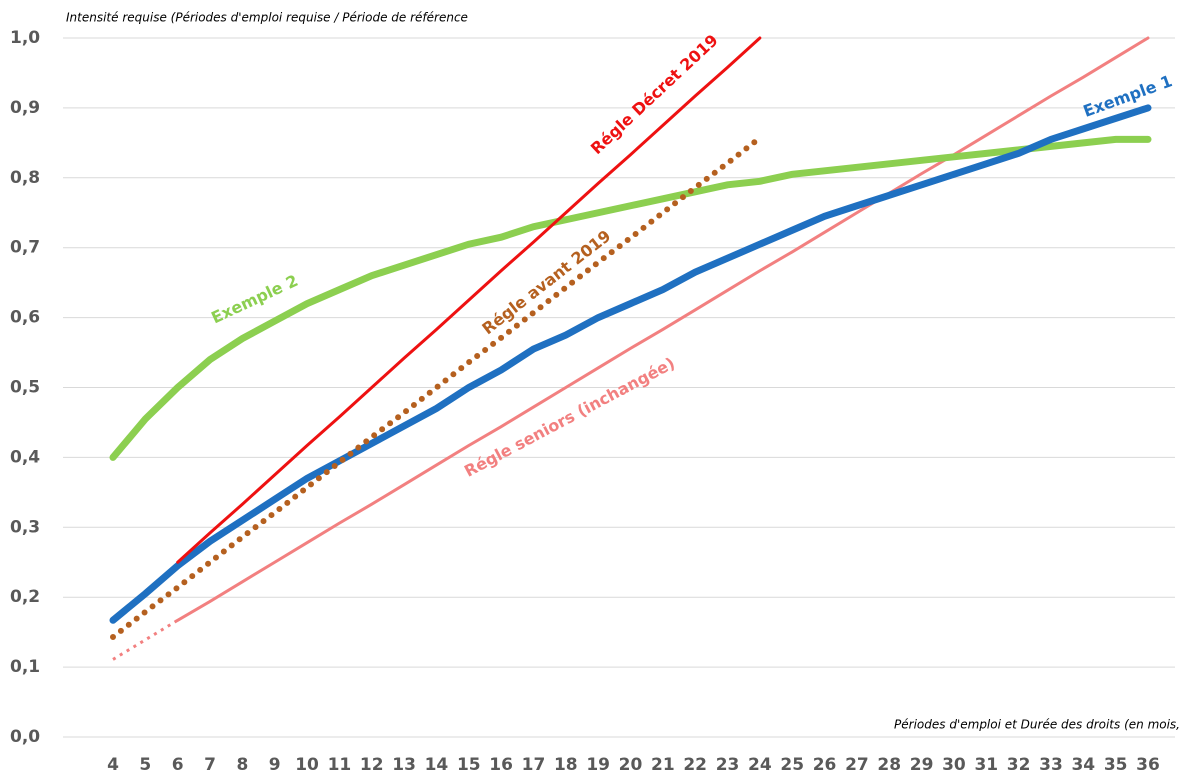  What do you see at coordinates (986, 763) in the screenshot?
I see `x-tick-label: 31` at bounding box center [986, 763].